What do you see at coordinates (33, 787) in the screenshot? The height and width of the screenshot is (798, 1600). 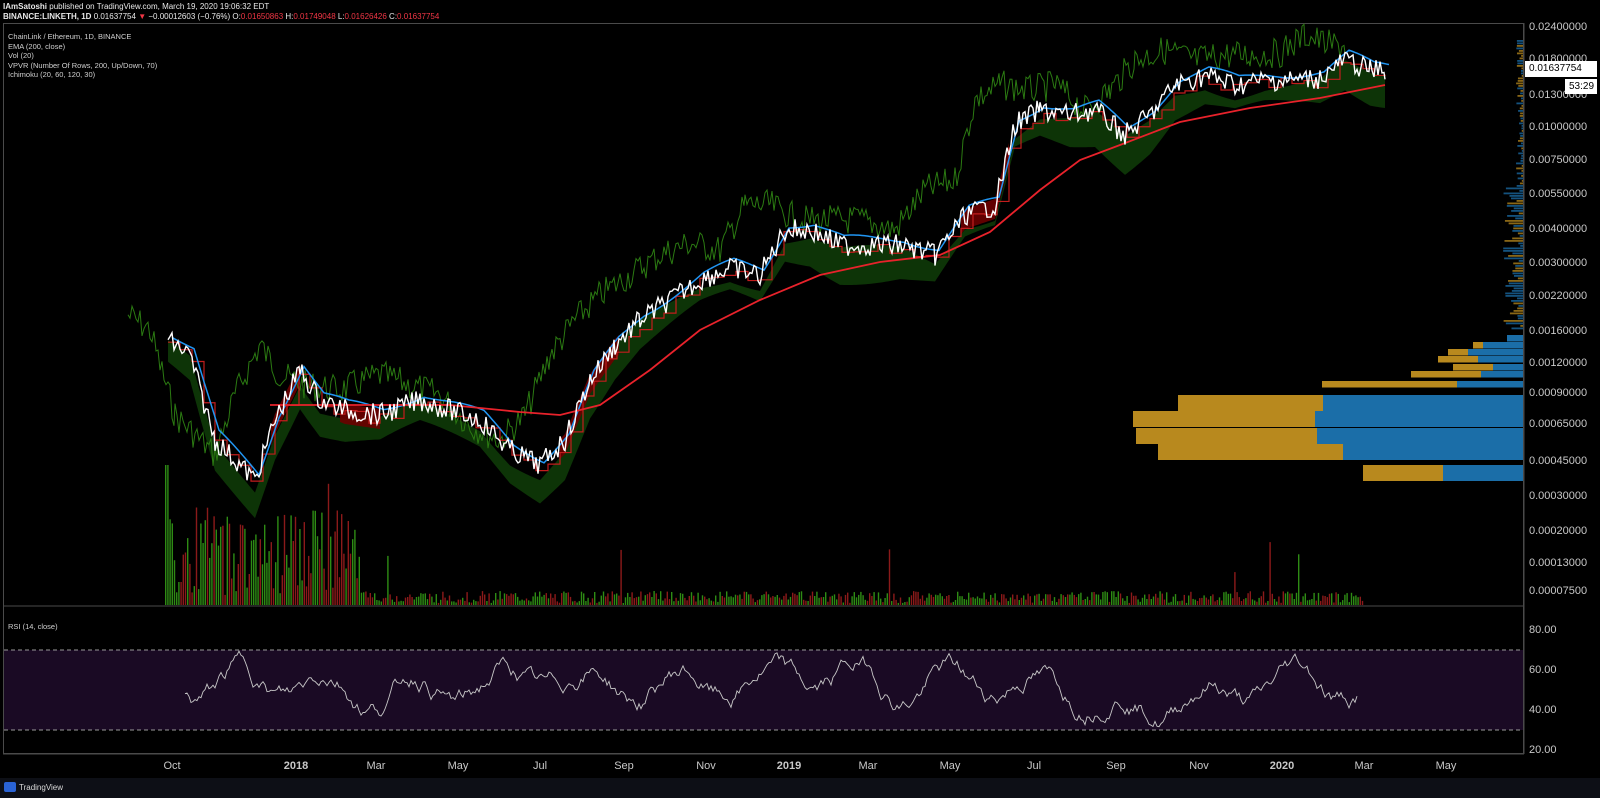 I see `tradingview-logo: TradingView` at bounding box center [33, 787].